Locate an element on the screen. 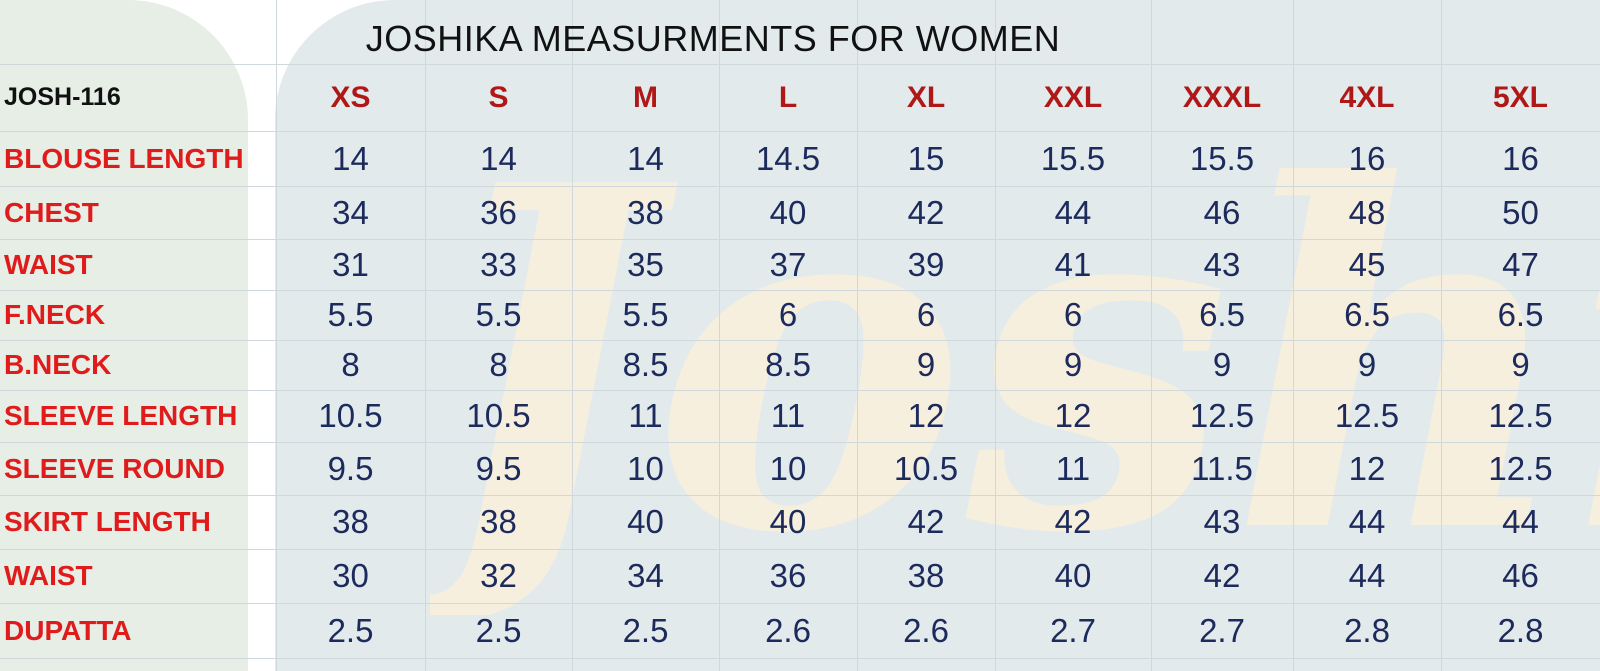 The image size is (1600, 671). product-code: JOSH-116 is located at coordinates (62, 97).